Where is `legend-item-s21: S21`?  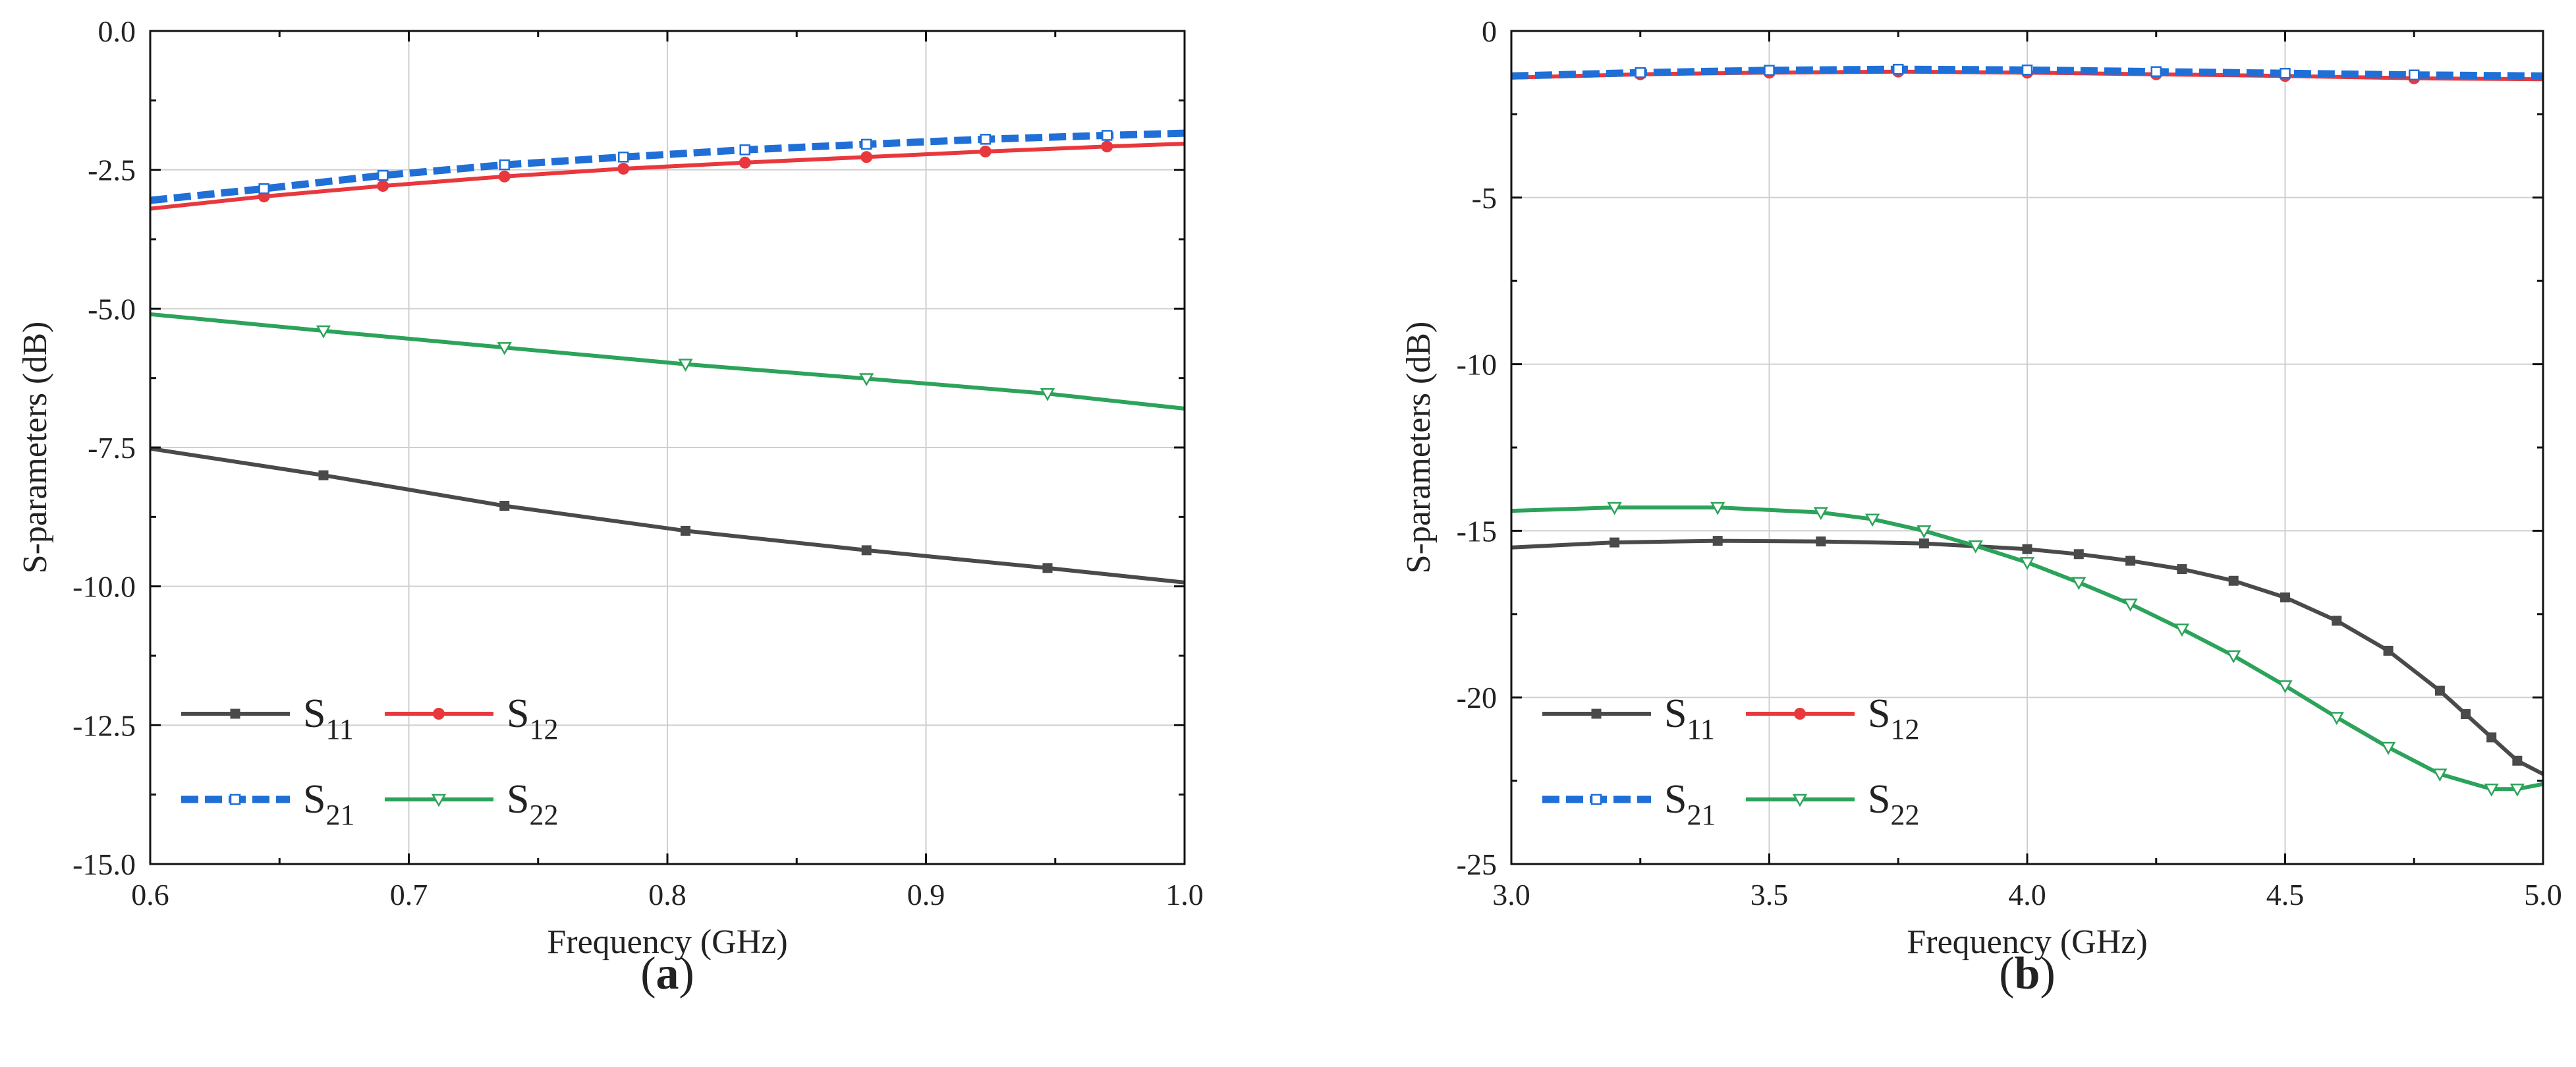
legend-item-s21: S21 is located at coordinates (1629, 804).